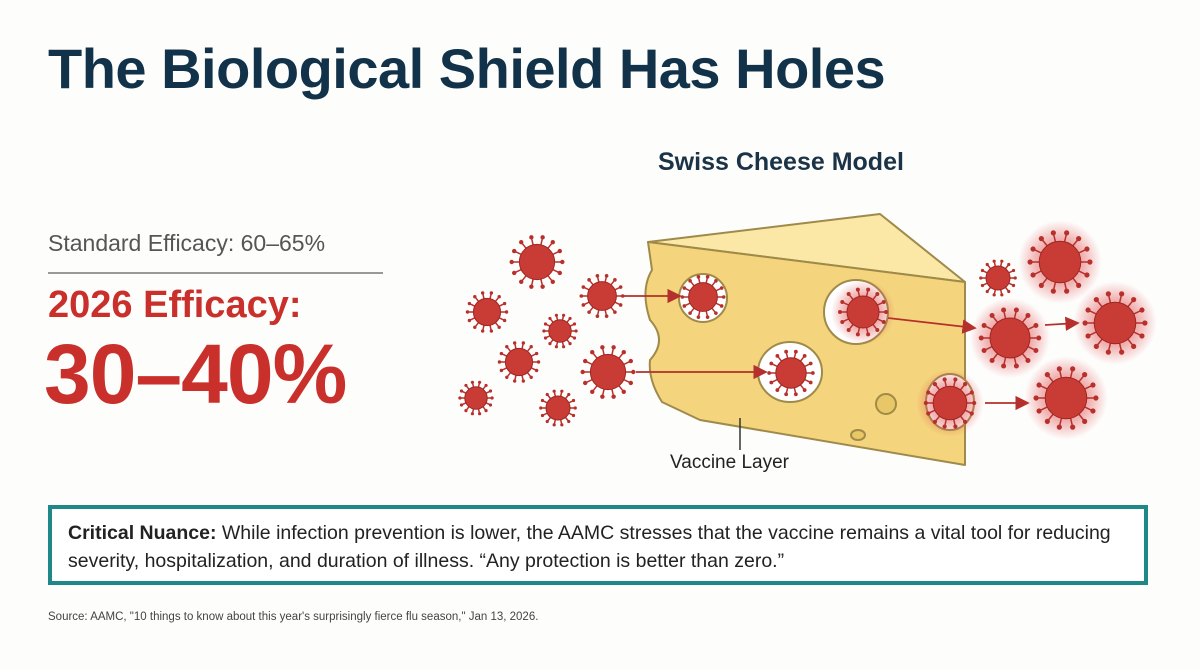  I want to click on standard-efficacy: Standard Efficacy: 60–65%, so click(187, 243).